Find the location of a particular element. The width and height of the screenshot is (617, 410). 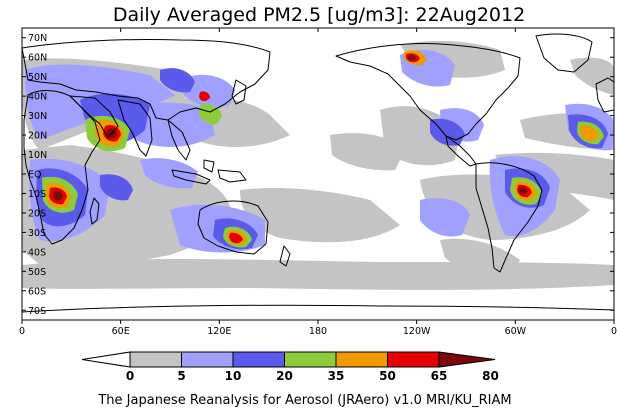

colorbar: 0 5 10 20 35 50 65 80 is located at coordinates (290, 367).